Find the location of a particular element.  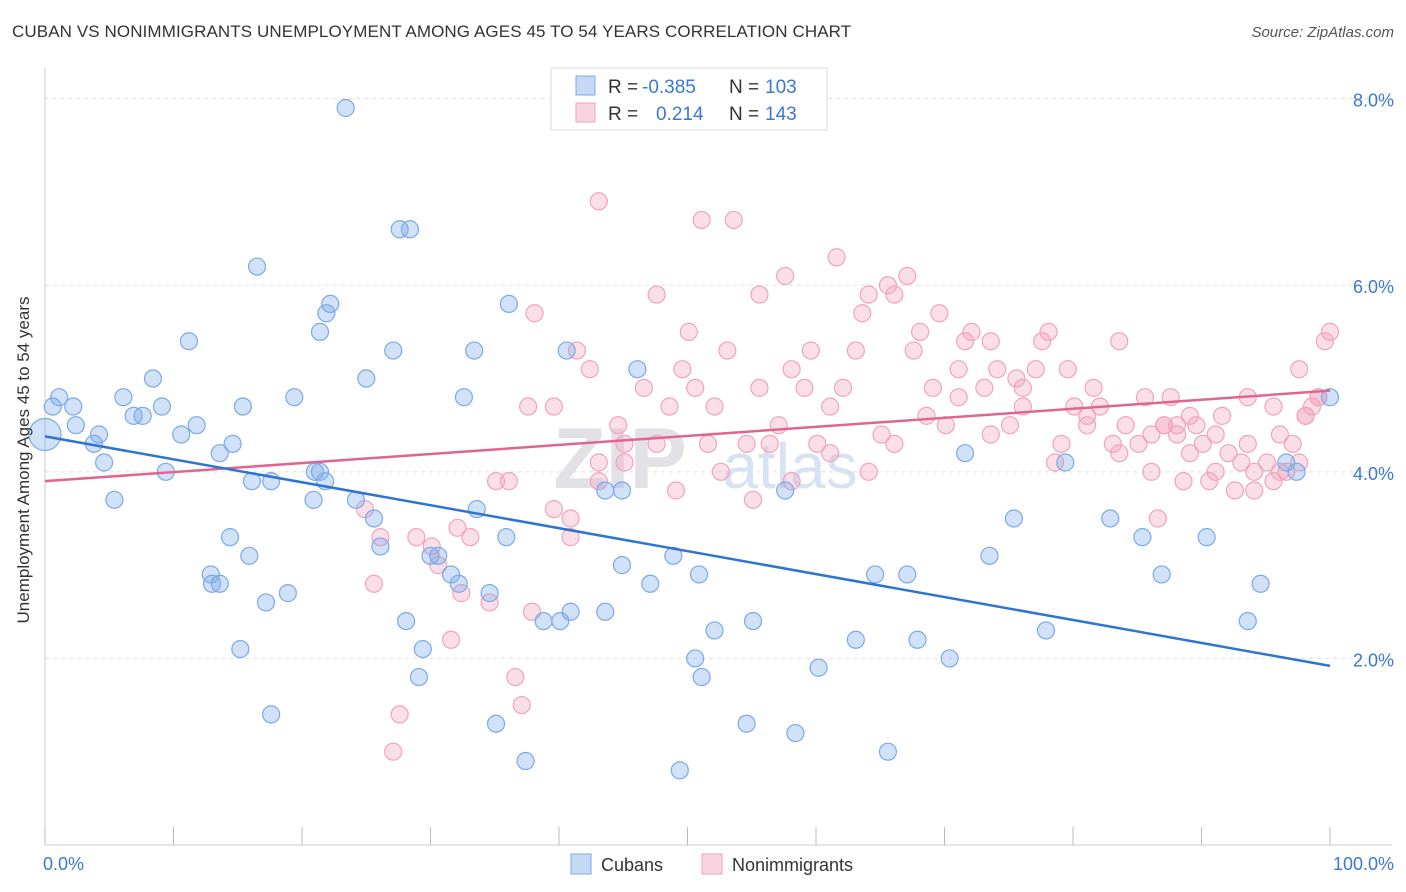

y-tick-label: 8.0% is located at coordinates (1373, 101).